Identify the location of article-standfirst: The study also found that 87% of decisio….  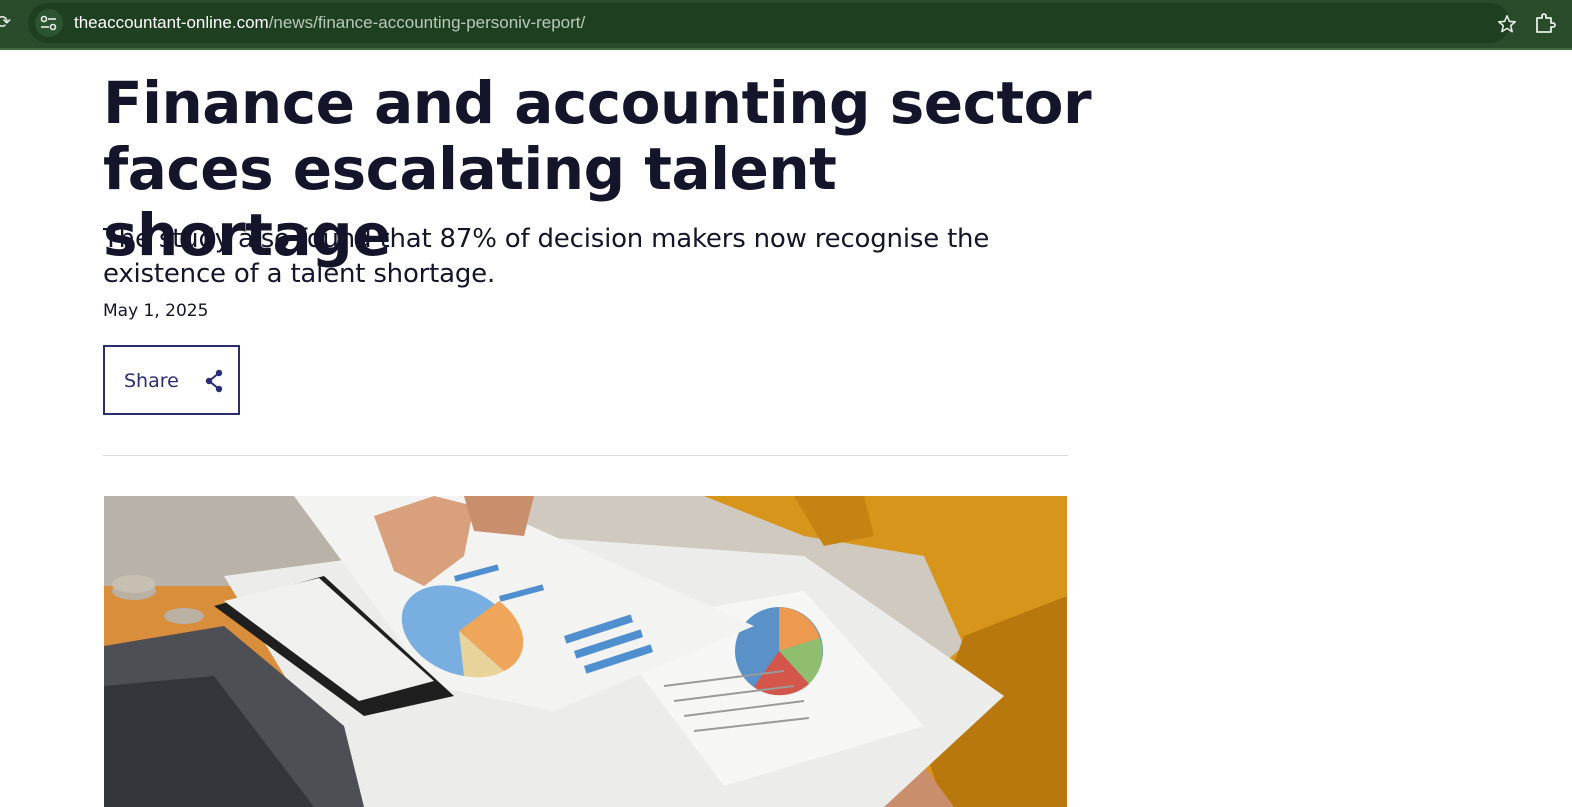
(546, 256).